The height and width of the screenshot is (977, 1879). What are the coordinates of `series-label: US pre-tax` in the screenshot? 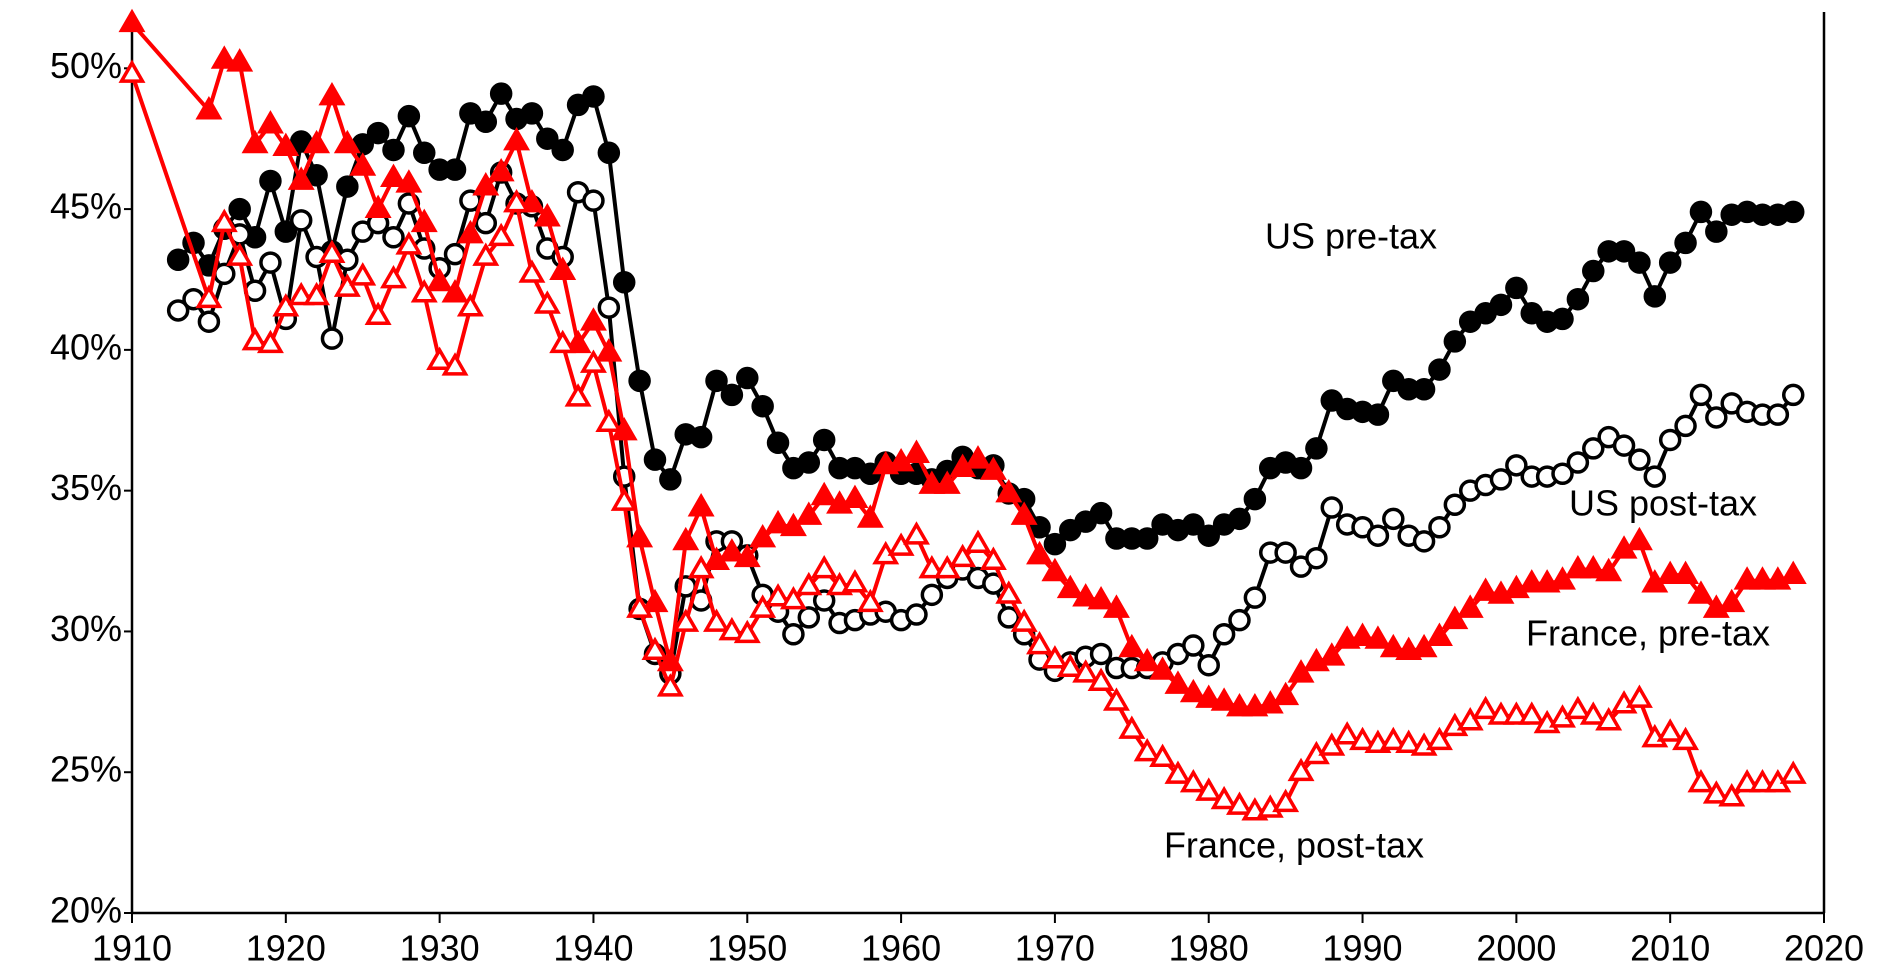 It's located at (1351, 236).